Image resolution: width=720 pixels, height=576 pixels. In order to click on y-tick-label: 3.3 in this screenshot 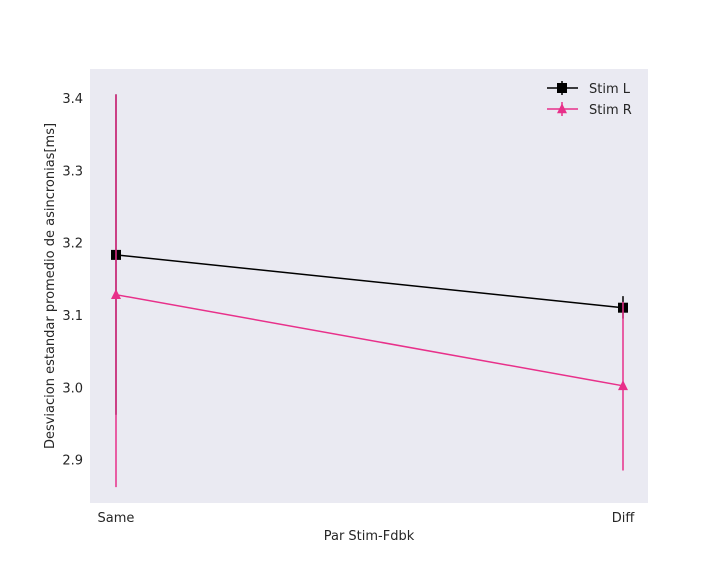, I will do `click(72, 171)`.